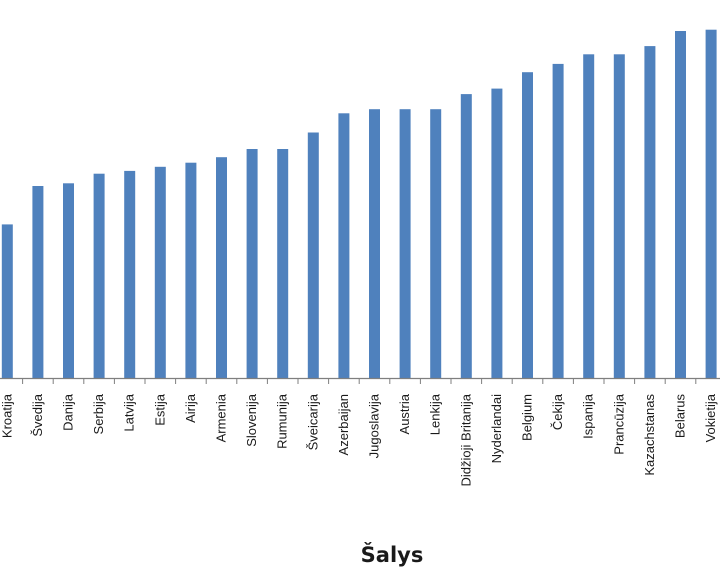 The image size is (720, 575). Describe the element at coordinates (465, 439) in the screenshot. I see `x-tick-label: Didžioji Britanija` at that location.